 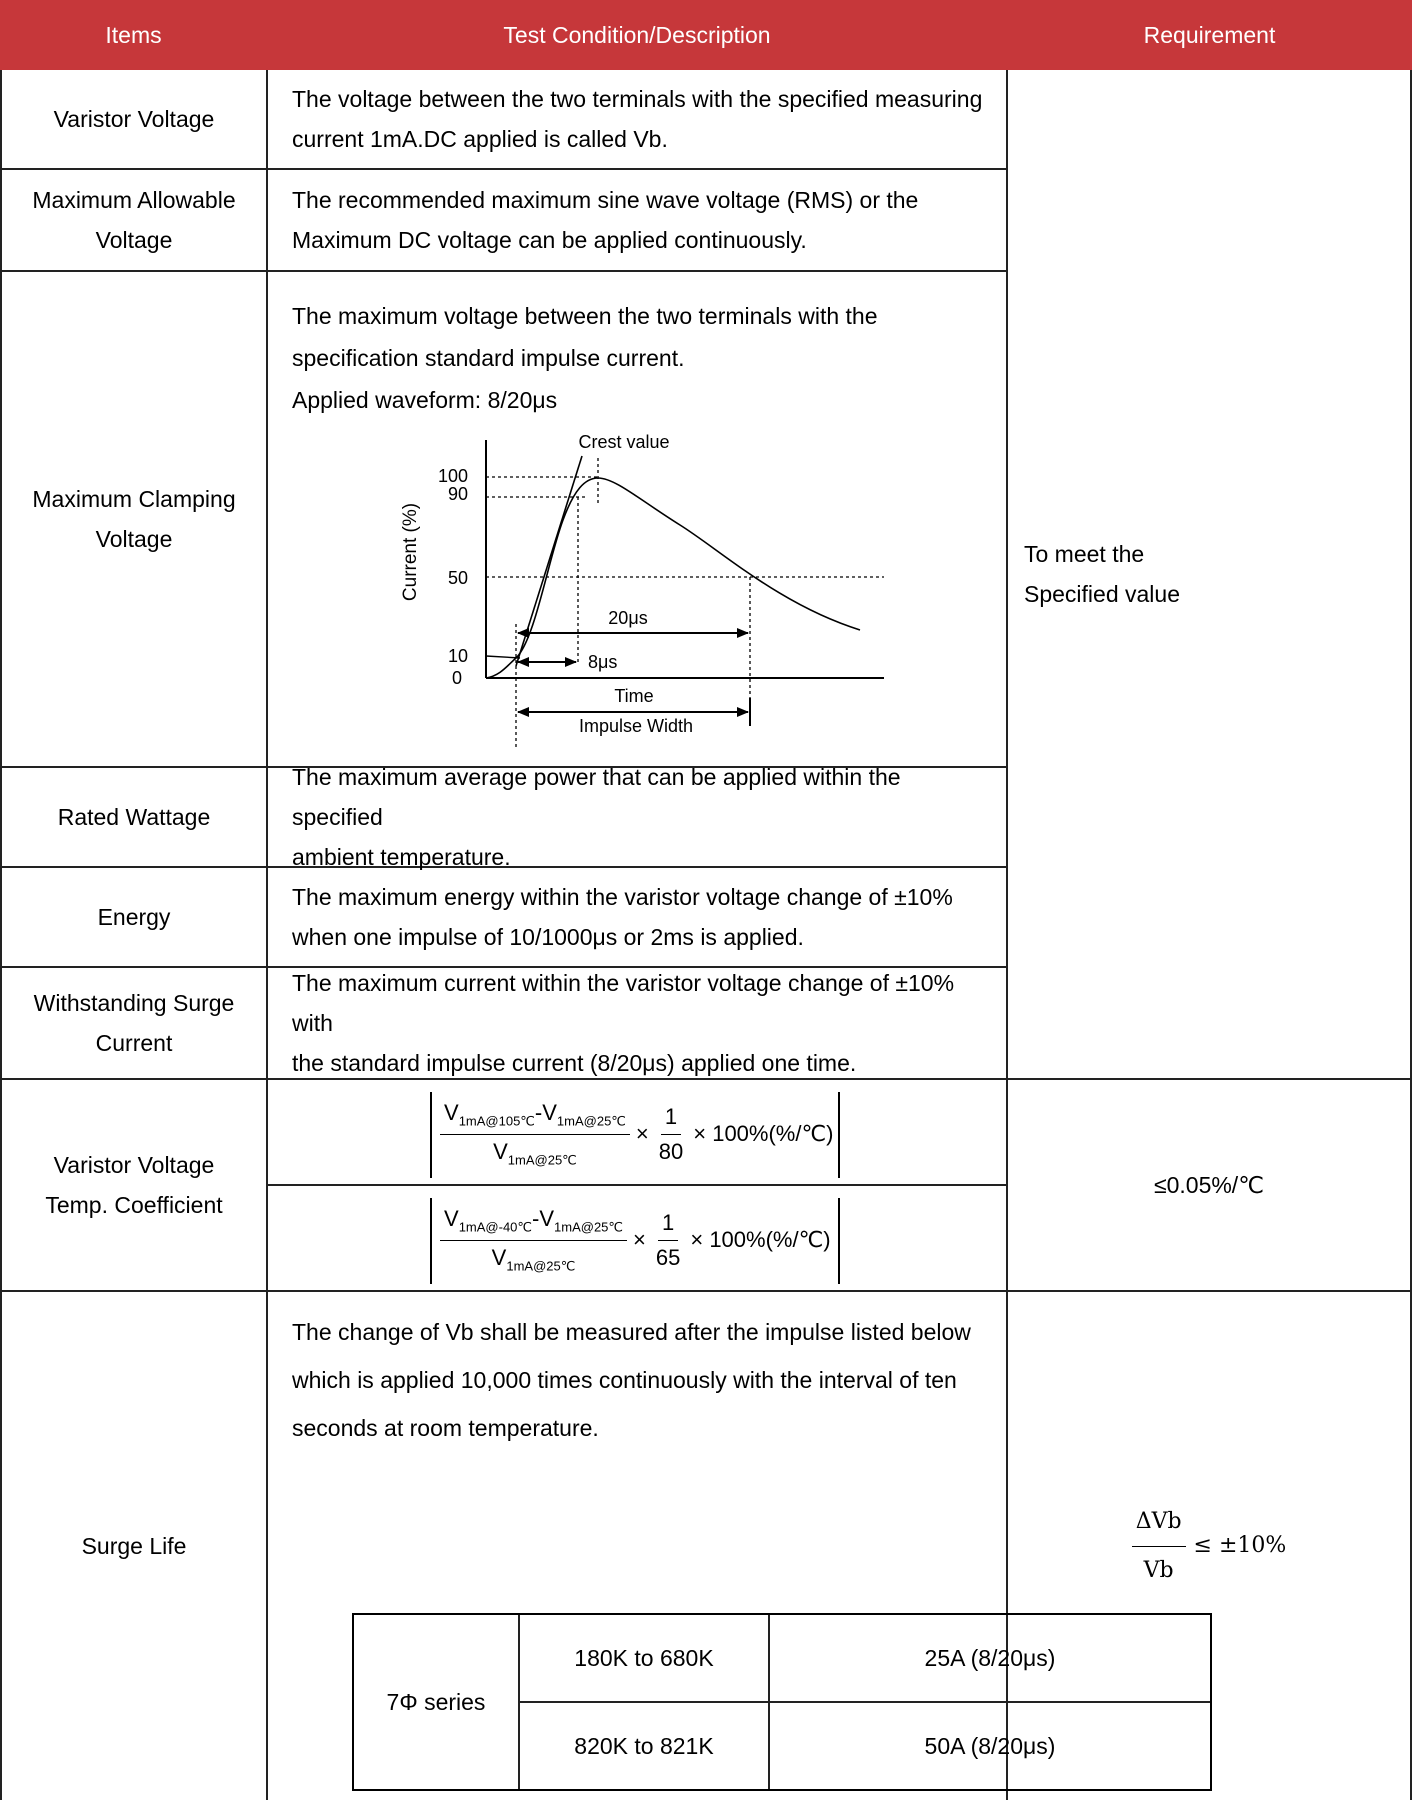 What do you see at coordinates (480, 139) in the screenshot?
I see `desc-line: current 1mA.DC applied is called Vb.` at bounding box center [480, 139].